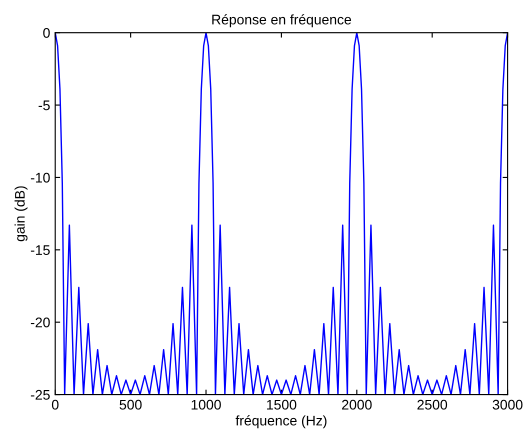  I want to click on x-tick-label: 1500, so click(281, 405).